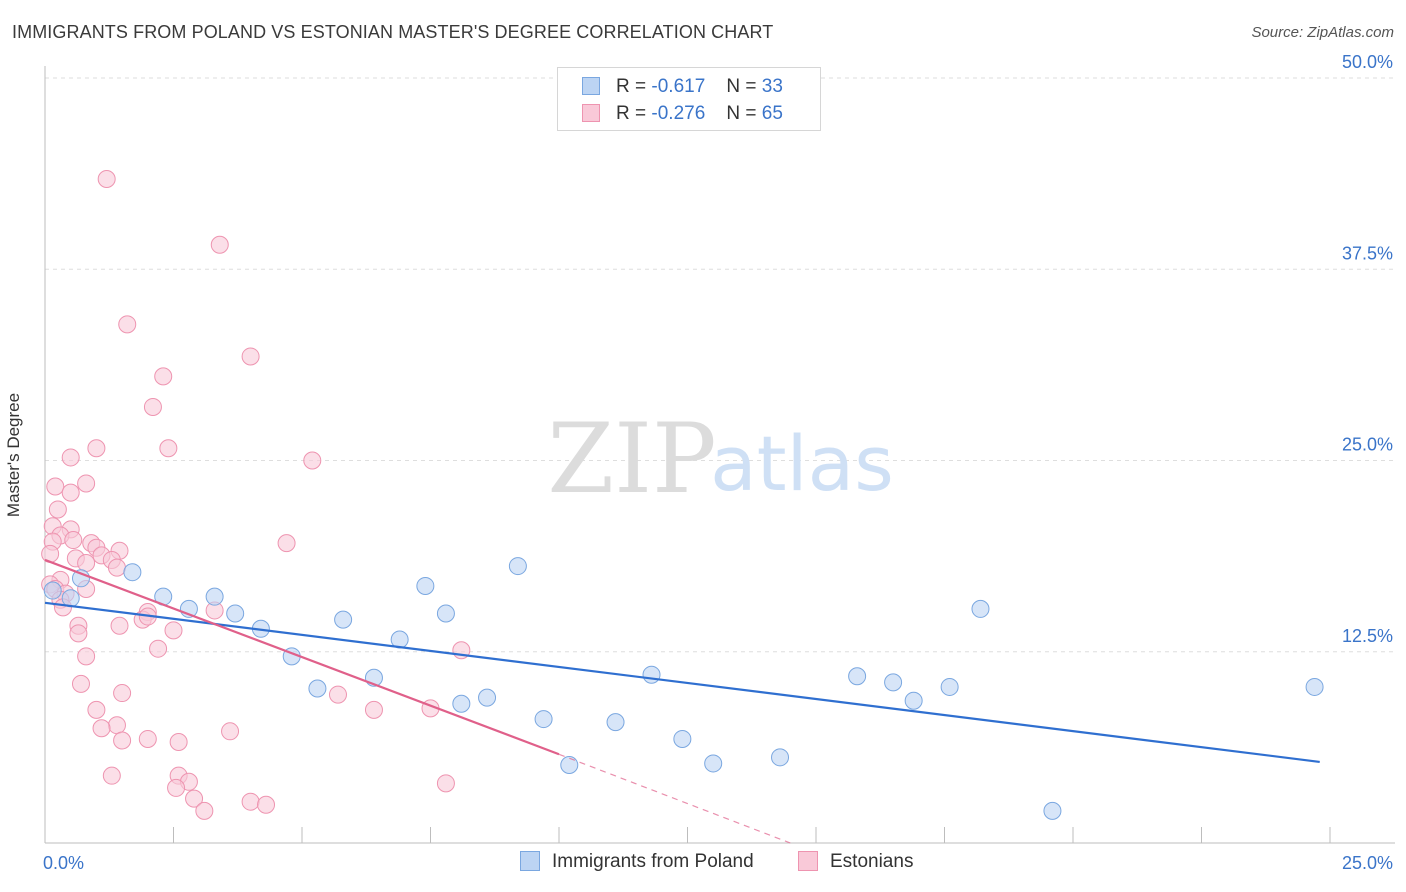 This screenshot has height=892, width=1406. Describe the element at coordinates (13, 455) in the screenshot. I see `y-axis-label: Master's Degree` at that location.